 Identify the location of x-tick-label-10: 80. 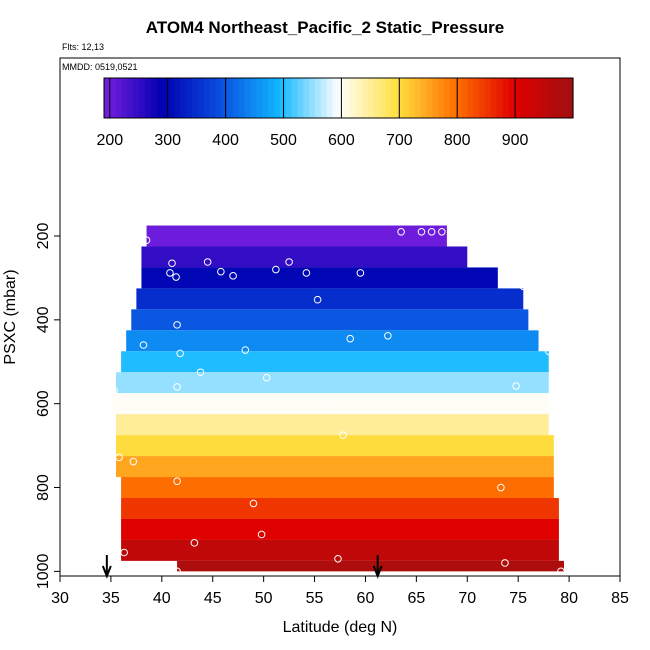
(569, 598).